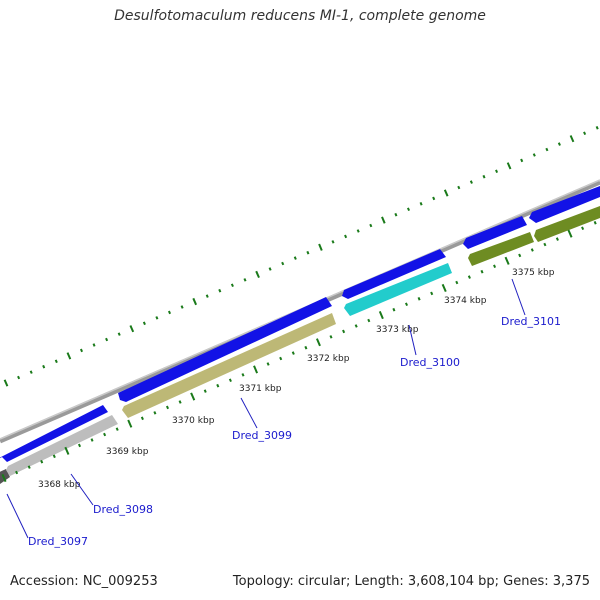 Image resolution: width=600 pixels, height=600 pixels. I want to click on kbp-label: 3374 kbp, so click(465, 301).